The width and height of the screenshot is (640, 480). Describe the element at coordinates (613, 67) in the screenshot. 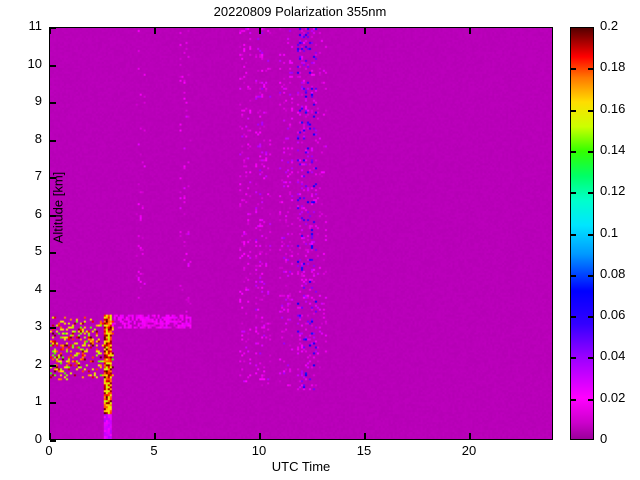

I see `colorbar-tick-label: 0.18` at that location.